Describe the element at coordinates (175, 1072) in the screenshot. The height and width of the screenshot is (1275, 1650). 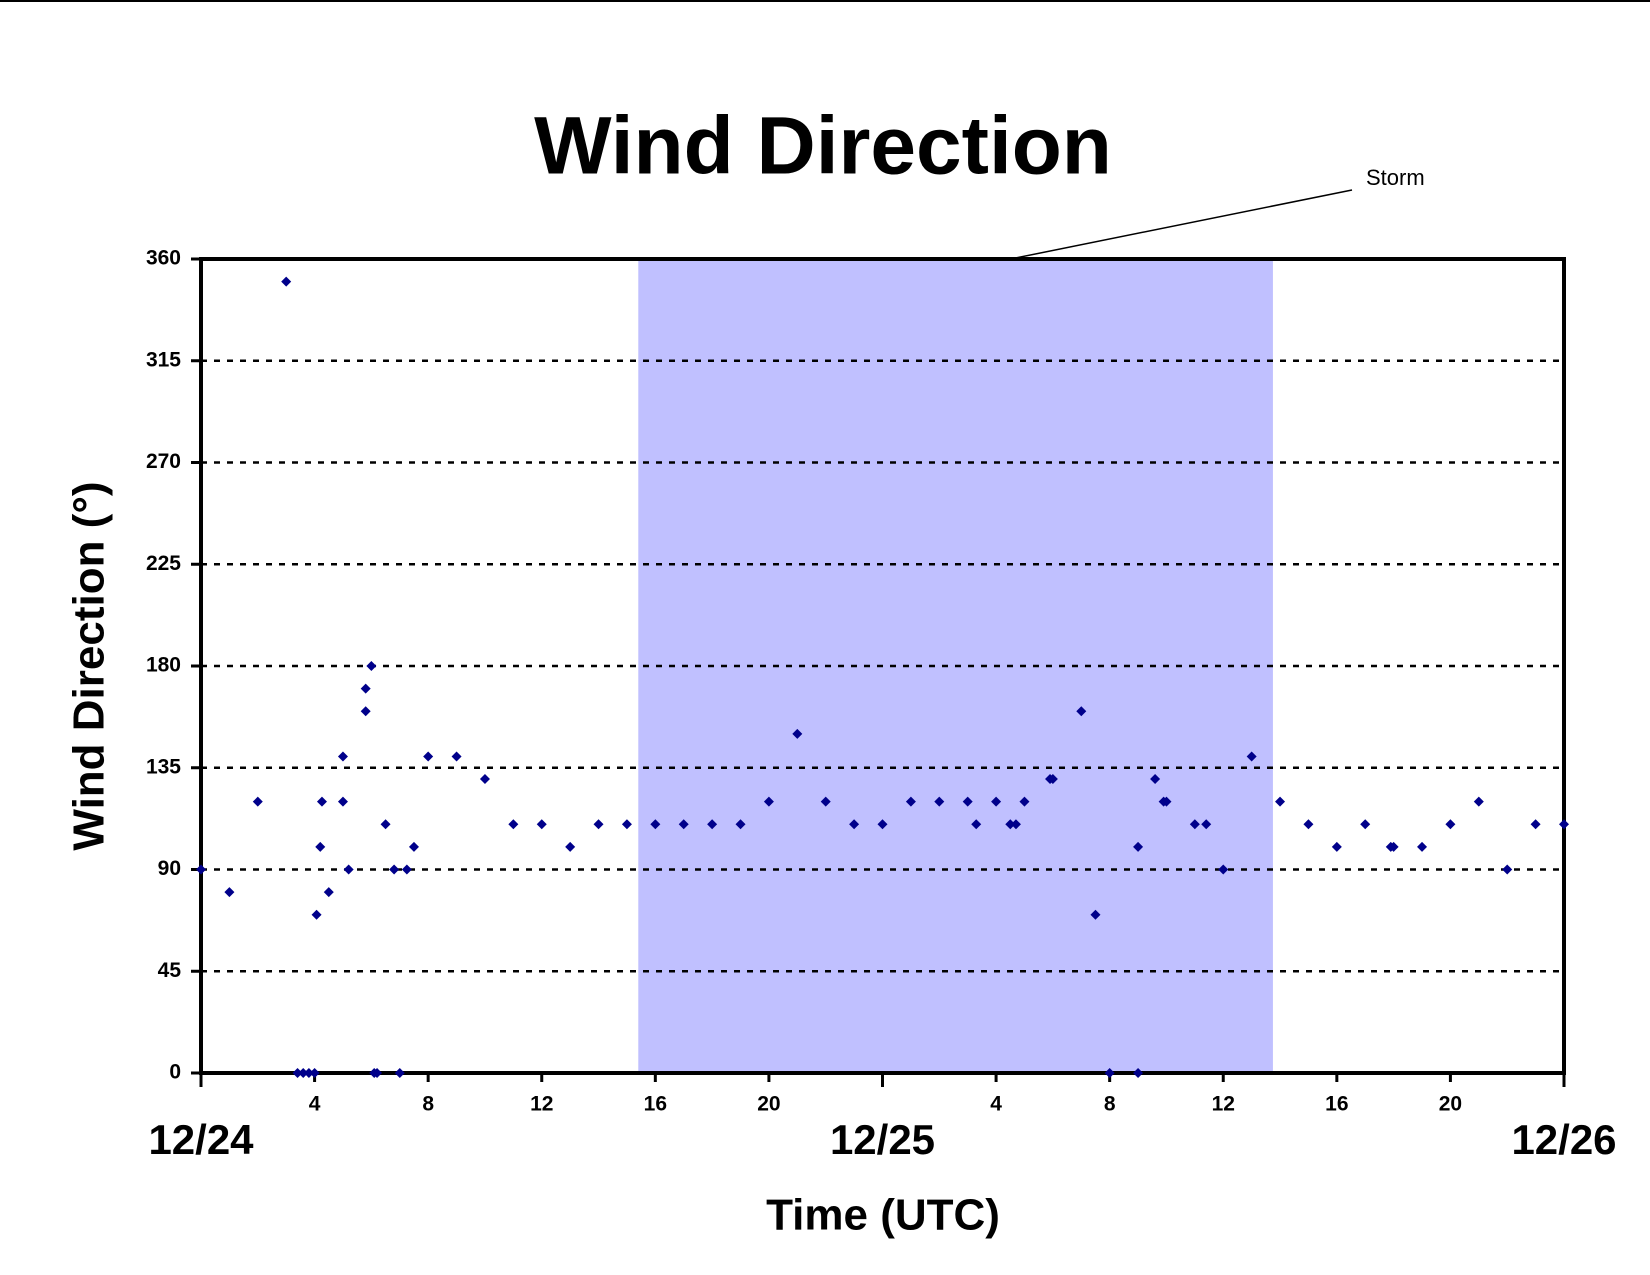
I see `y-tick-label: 0` at that location.